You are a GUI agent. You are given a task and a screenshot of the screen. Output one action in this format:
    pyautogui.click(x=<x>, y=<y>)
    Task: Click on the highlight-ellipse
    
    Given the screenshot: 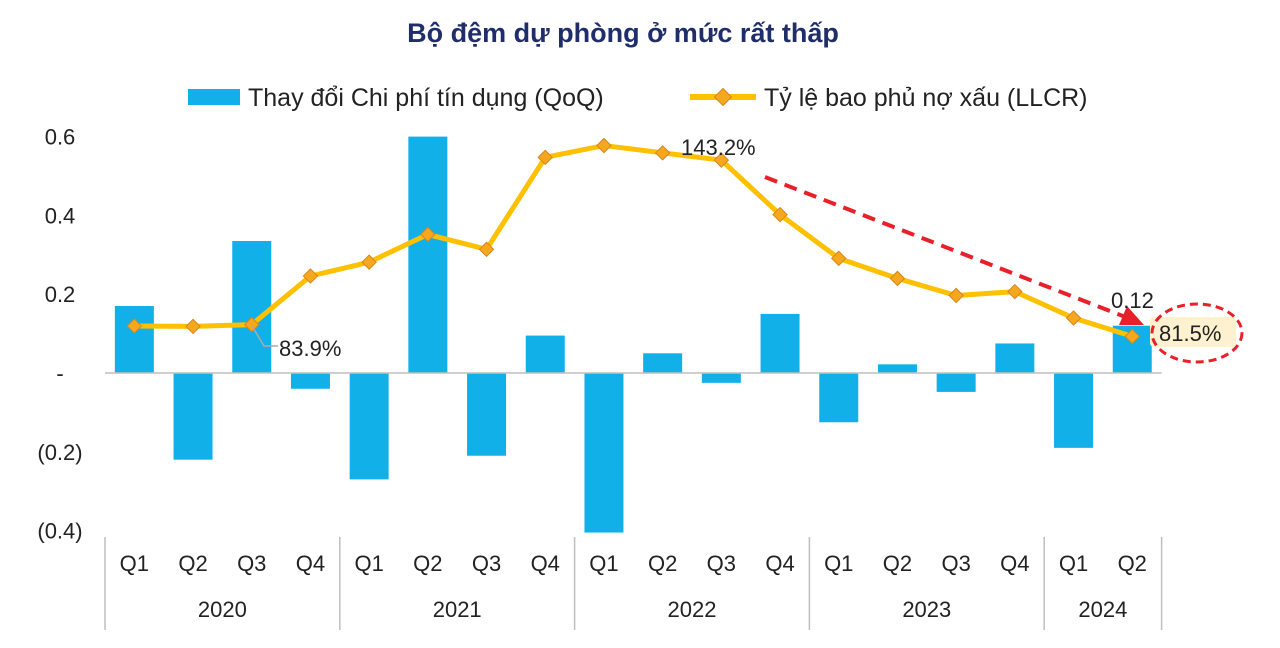 What is the action you would take?
    pyautogui.click(x=1197, y=333)
    